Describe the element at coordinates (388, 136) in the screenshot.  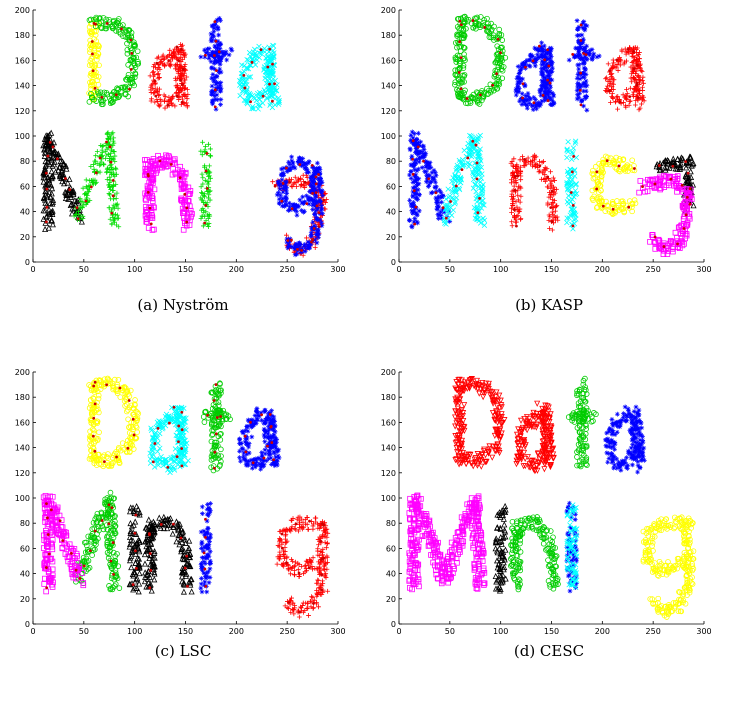
I see `y-tick-label: 100` at that location.